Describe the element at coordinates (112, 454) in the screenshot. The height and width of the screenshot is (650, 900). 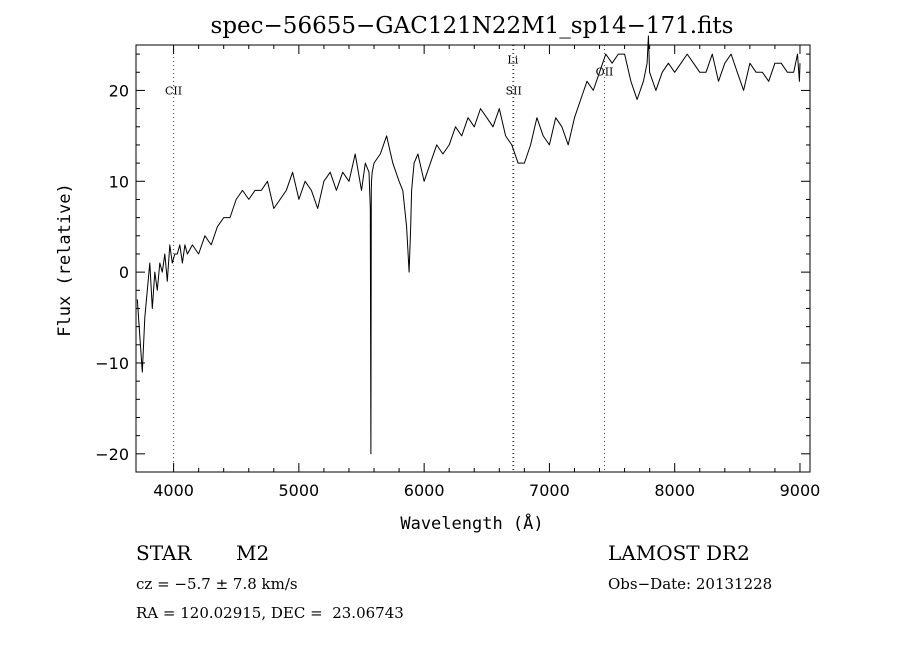
I see `y-tick-label-0: −20` at that location.